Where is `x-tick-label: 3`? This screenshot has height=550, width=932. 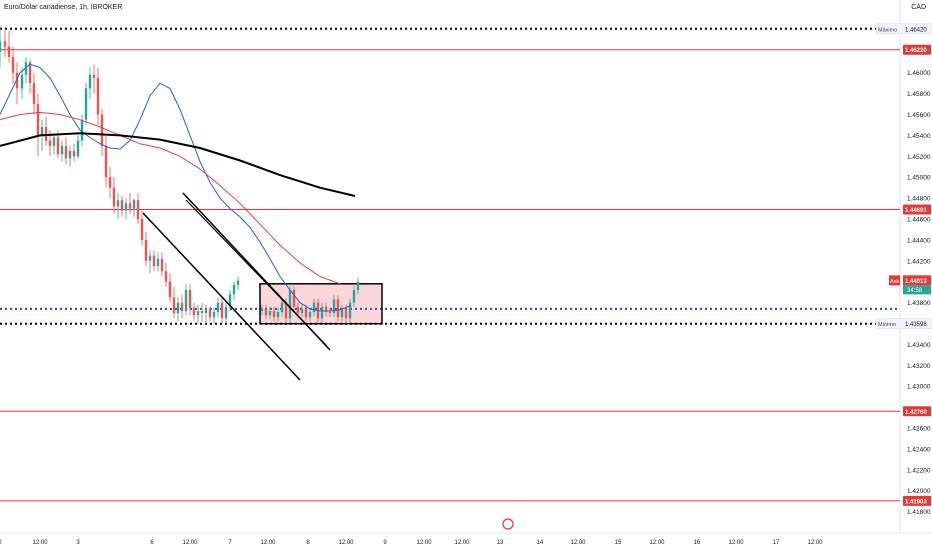 x-tick-label: 3 is located at coordinates (78, 543).